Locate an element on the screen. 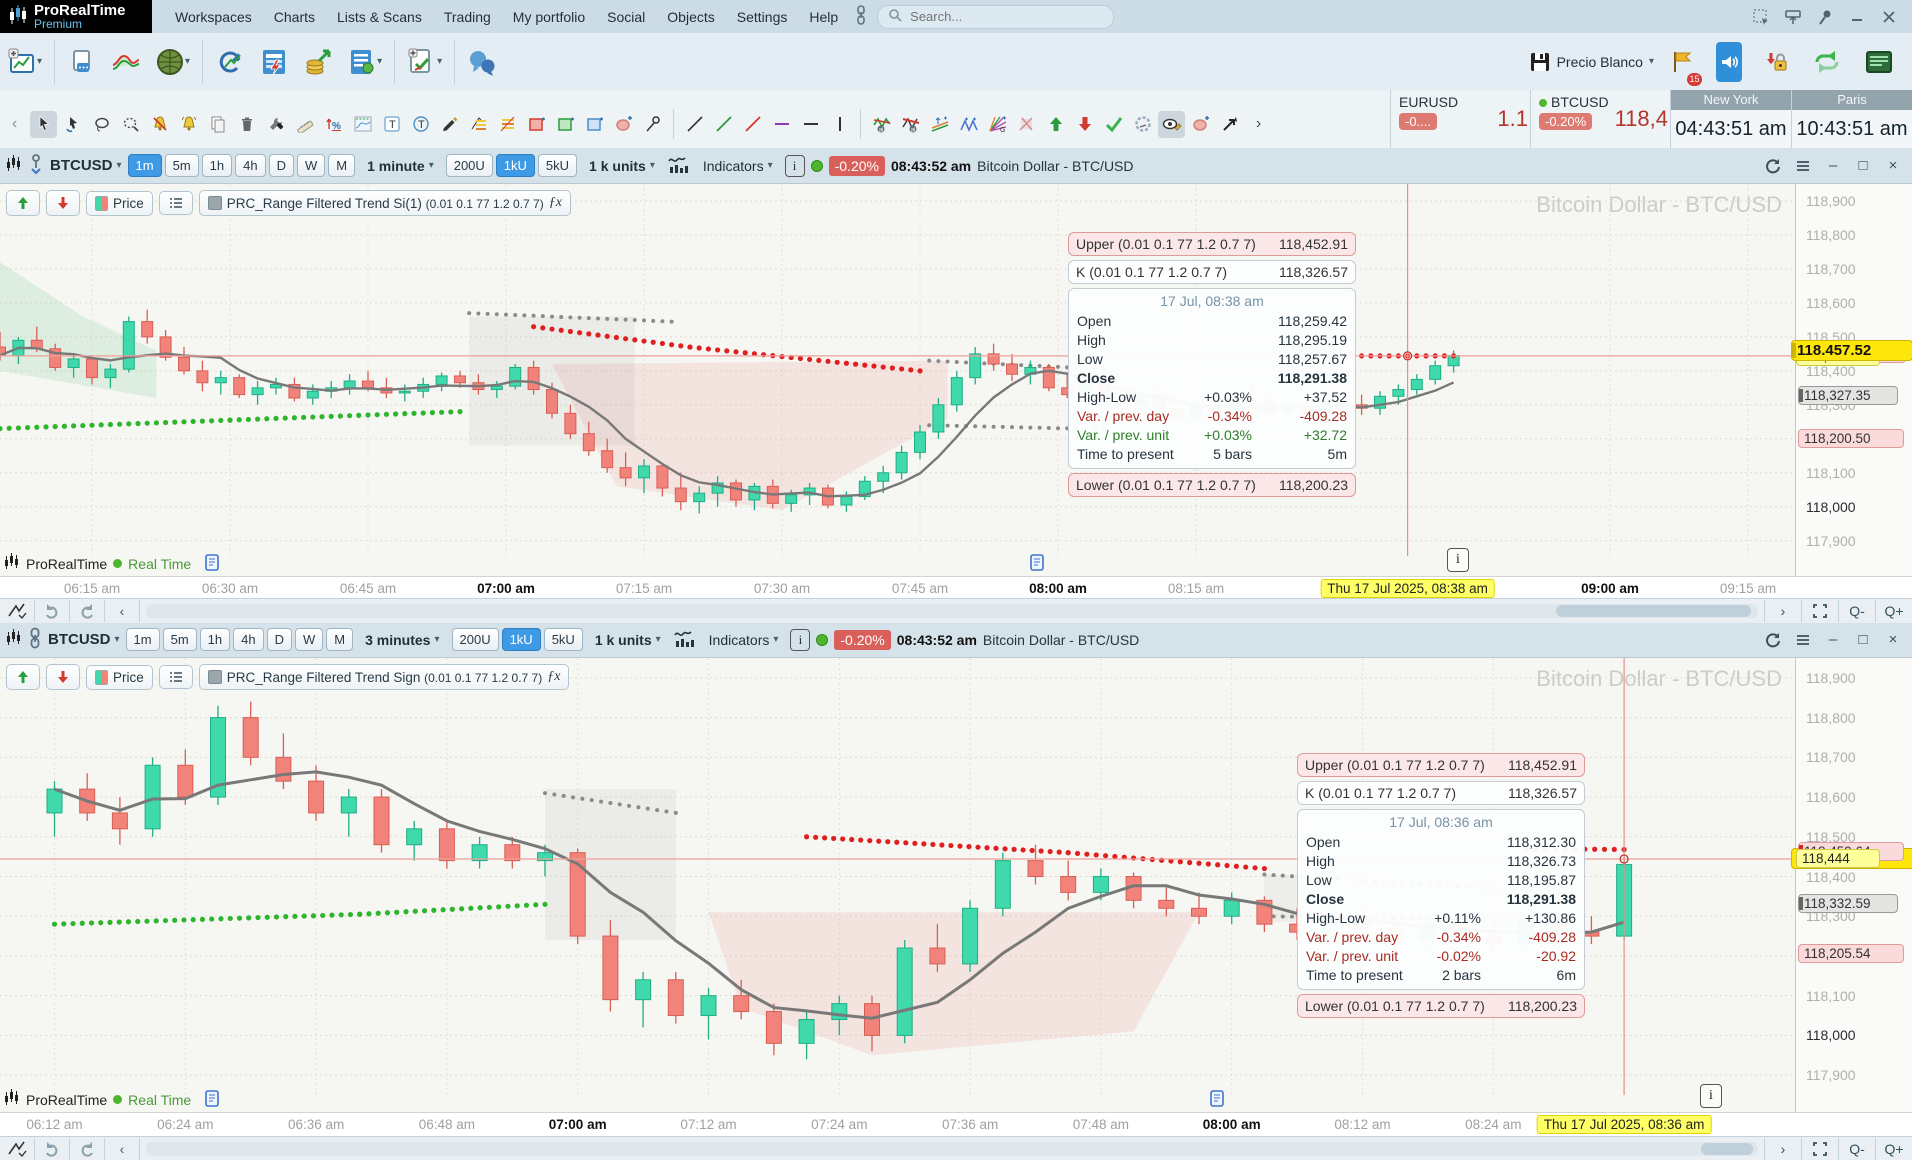 The height and width of the screenshot is (1160, 1912). link-icon is located at coordinates (35, 639).